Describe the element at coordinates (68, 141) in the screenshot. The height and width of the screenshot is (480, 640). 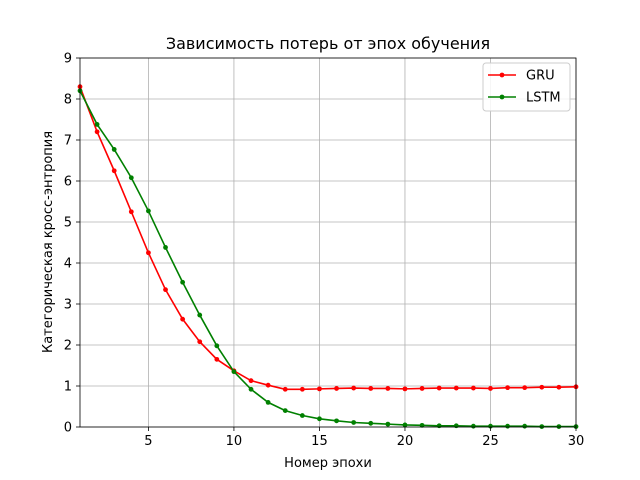
I see `y-tick-label: 7` at that location.